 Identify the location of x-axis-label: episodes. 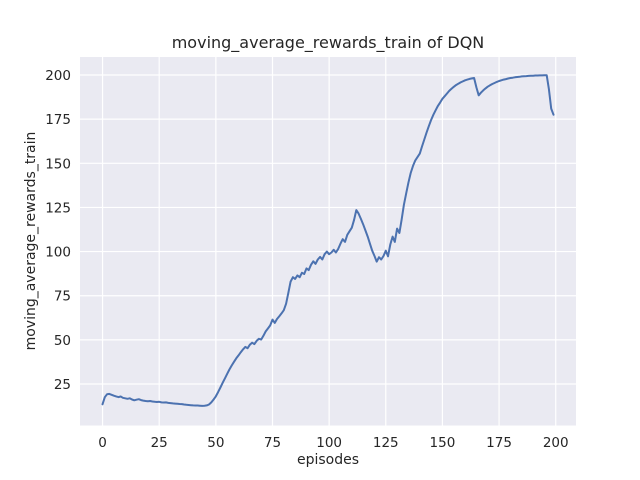
(328, 460).